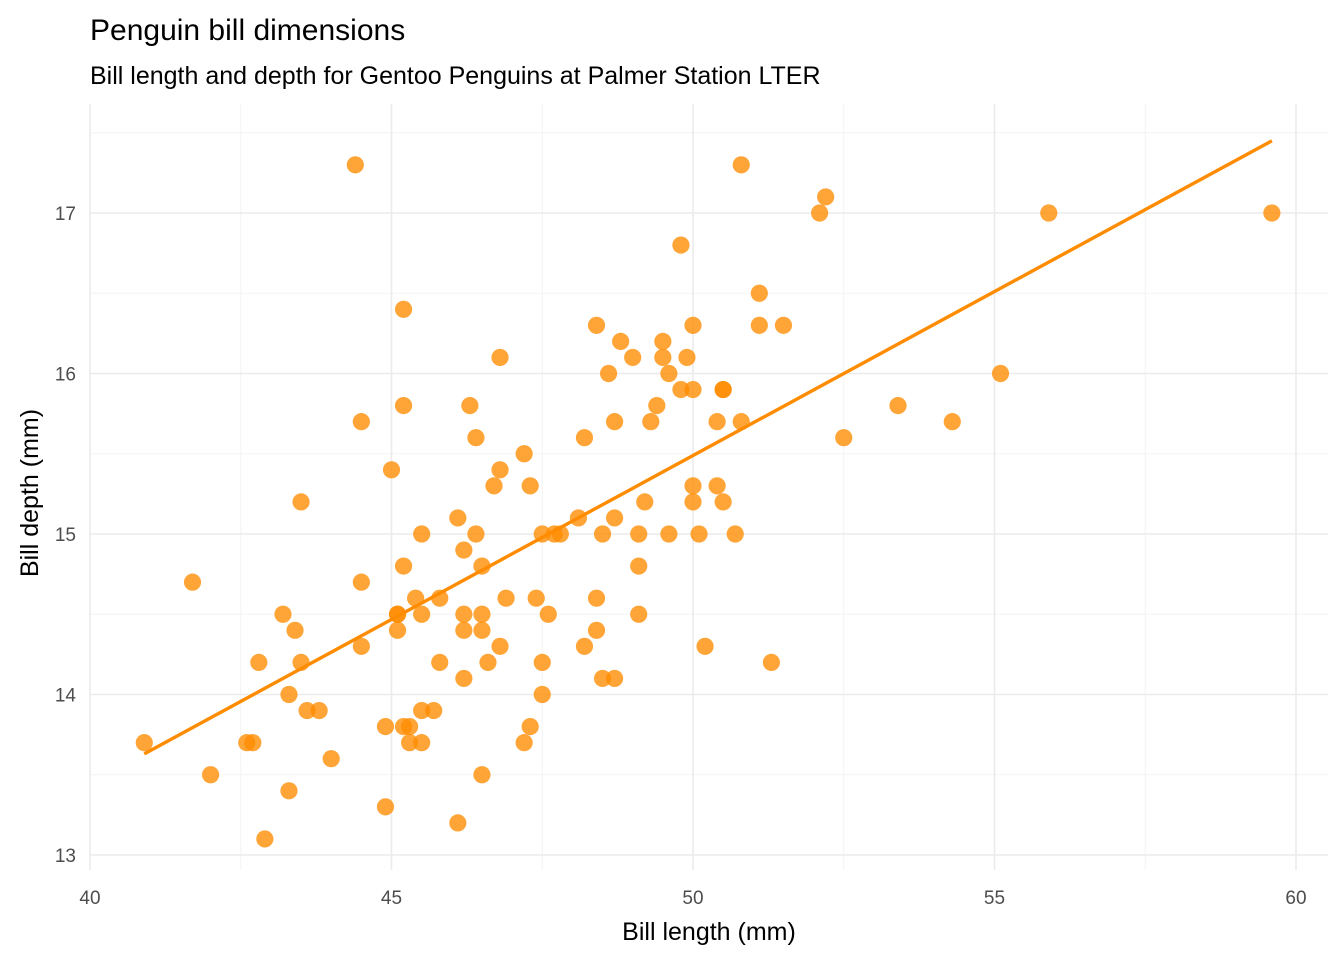  I want to click on x-tick-label: 50, so click(692, 898).